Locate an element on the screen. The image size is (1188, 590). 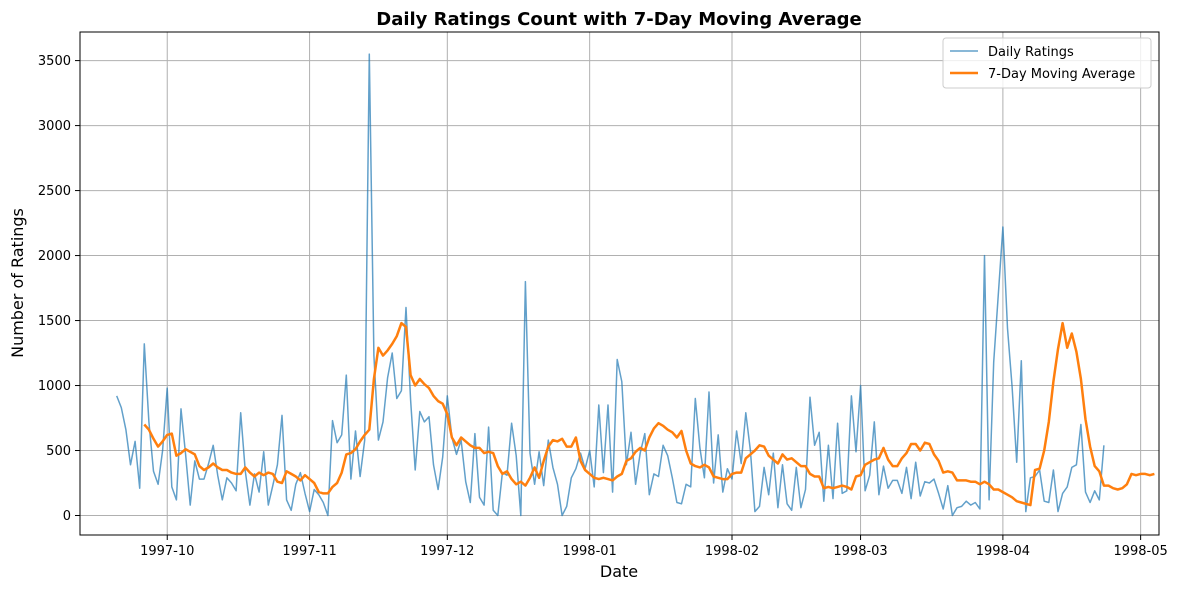
y-tick-label: 2000 is located at coordinates (54, 256).